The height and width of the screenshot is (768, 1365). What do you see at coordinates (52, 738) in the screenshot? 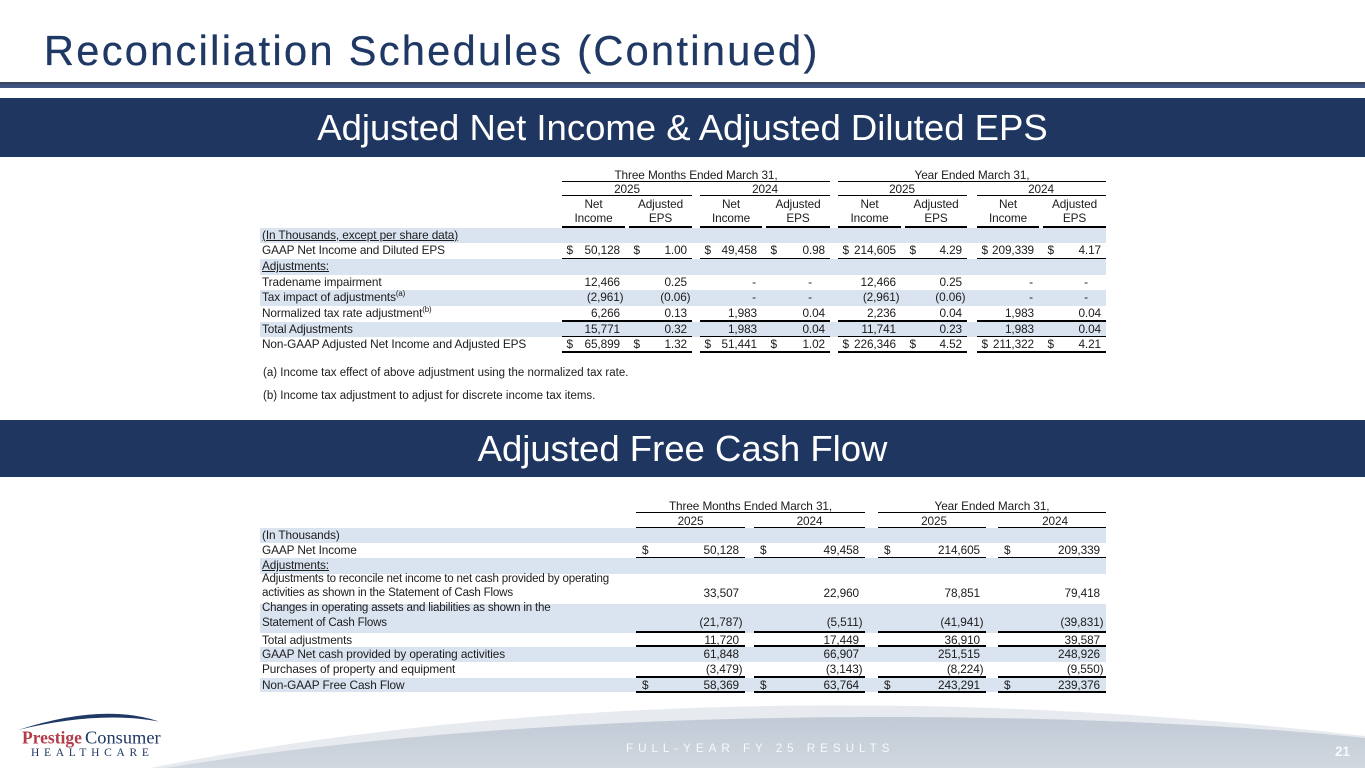
I see `svg-text: Prestige` at bounding box center [52, 738].